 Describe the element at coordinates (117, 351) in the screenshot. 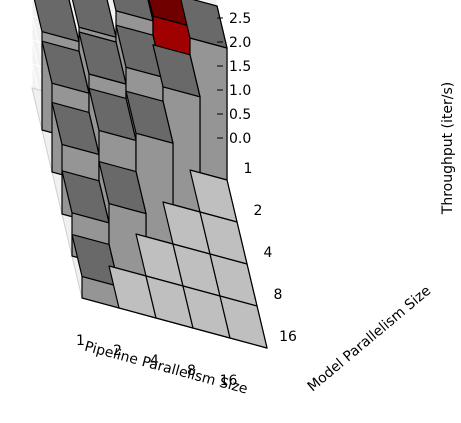

I see `x-tick-label: 2` at that location.